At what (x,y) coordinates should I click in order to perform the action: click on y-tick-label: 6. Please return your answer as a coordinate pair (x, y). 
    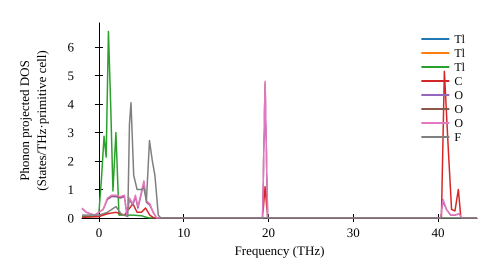
    Looking at the image, I should click on (71, 47).